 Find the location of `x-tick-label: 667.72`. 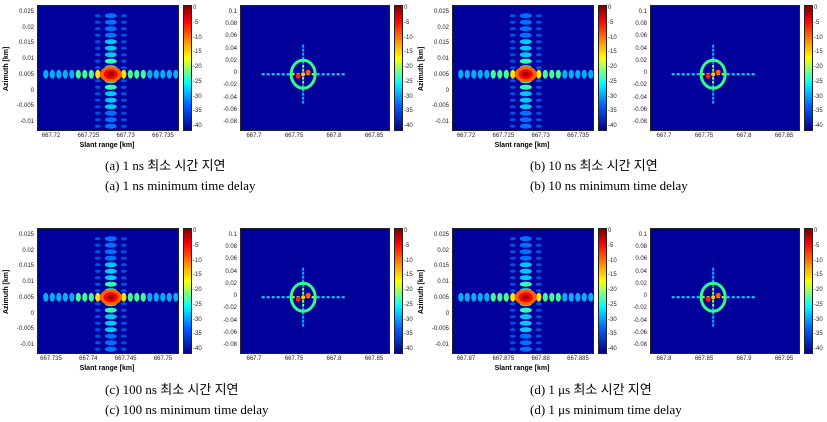

x-tick-label: 667.72 is located at coordinates (51, 136).